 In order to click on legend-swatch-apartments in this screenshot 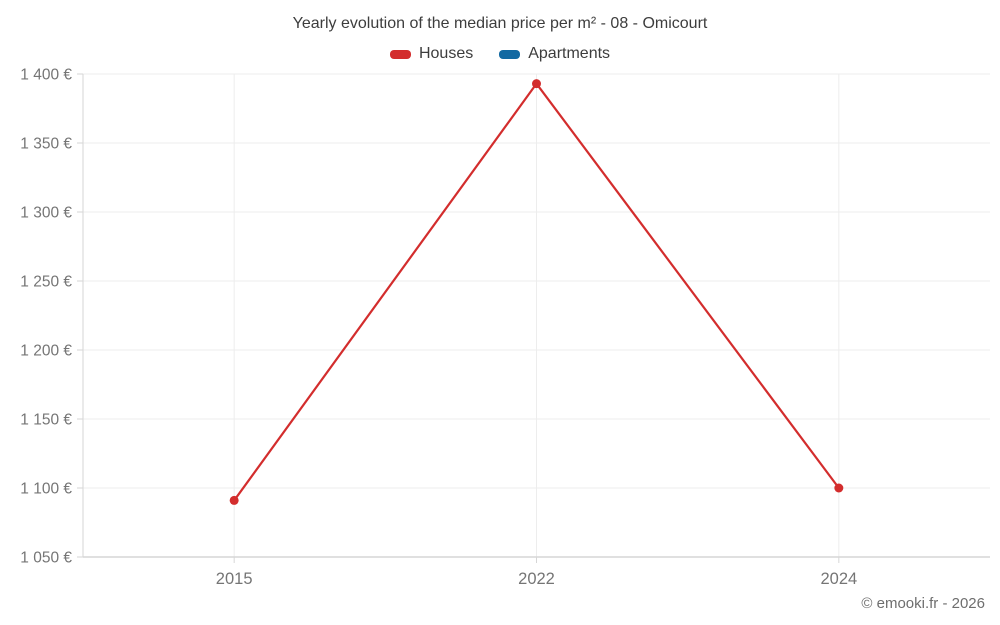, I will do `click(510, 54)`.